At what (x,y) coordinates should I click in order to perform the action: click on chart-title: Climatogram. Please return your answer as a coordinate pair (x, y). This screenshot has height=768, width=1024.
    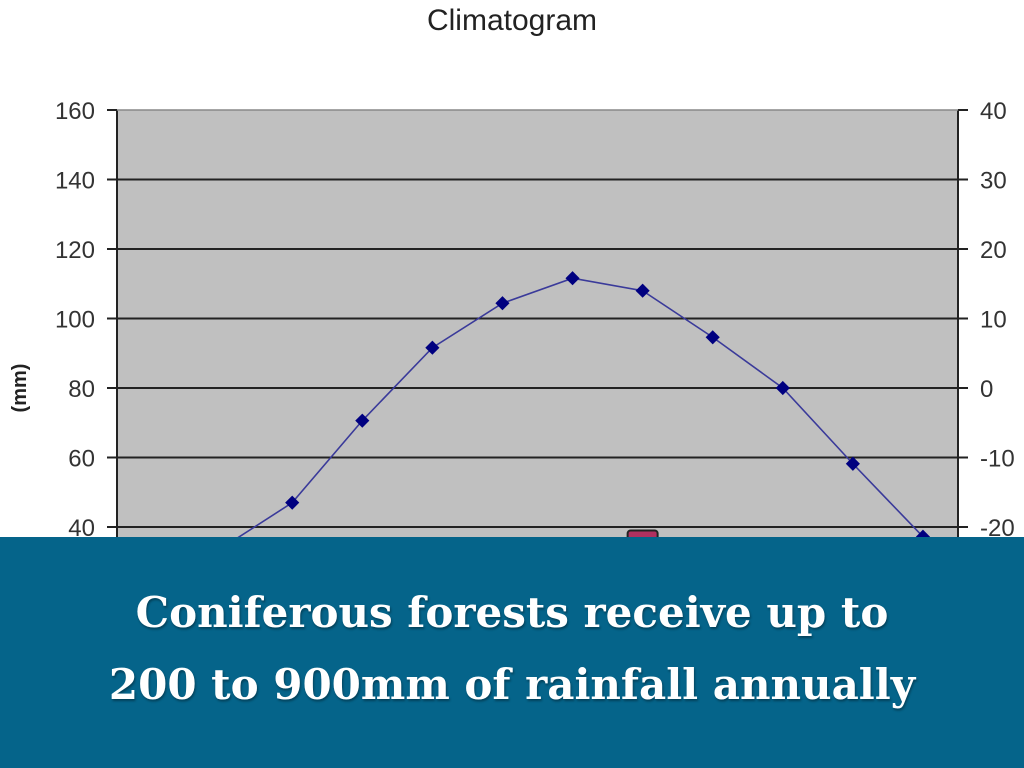
    Looking at the image, I should click on (512, 20).